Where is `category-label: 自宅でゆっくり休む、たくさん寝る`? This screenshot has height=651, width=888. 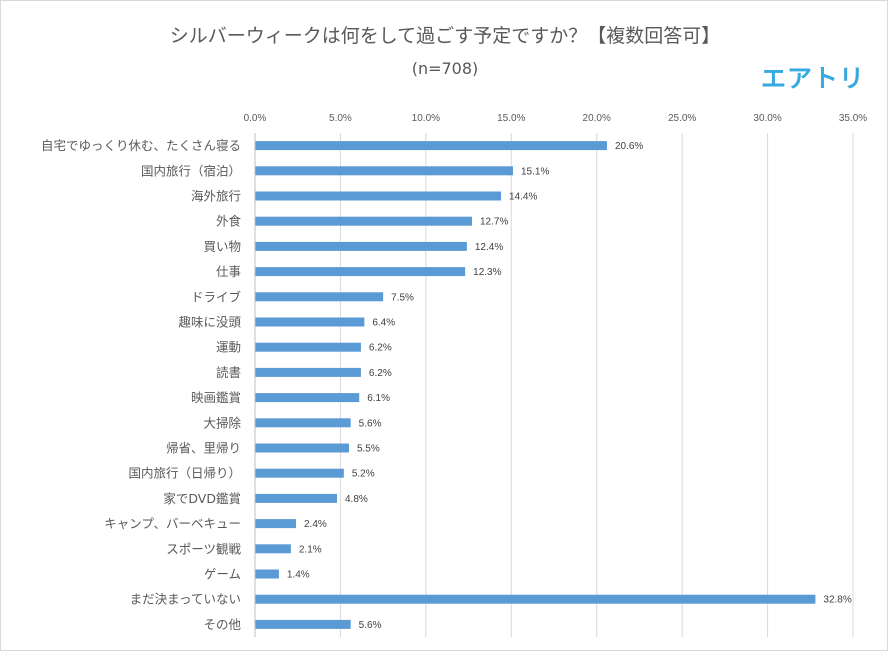 category-label: 自宅でゆっくり休む、たくさん寝る is located at coordinates (141, 145).